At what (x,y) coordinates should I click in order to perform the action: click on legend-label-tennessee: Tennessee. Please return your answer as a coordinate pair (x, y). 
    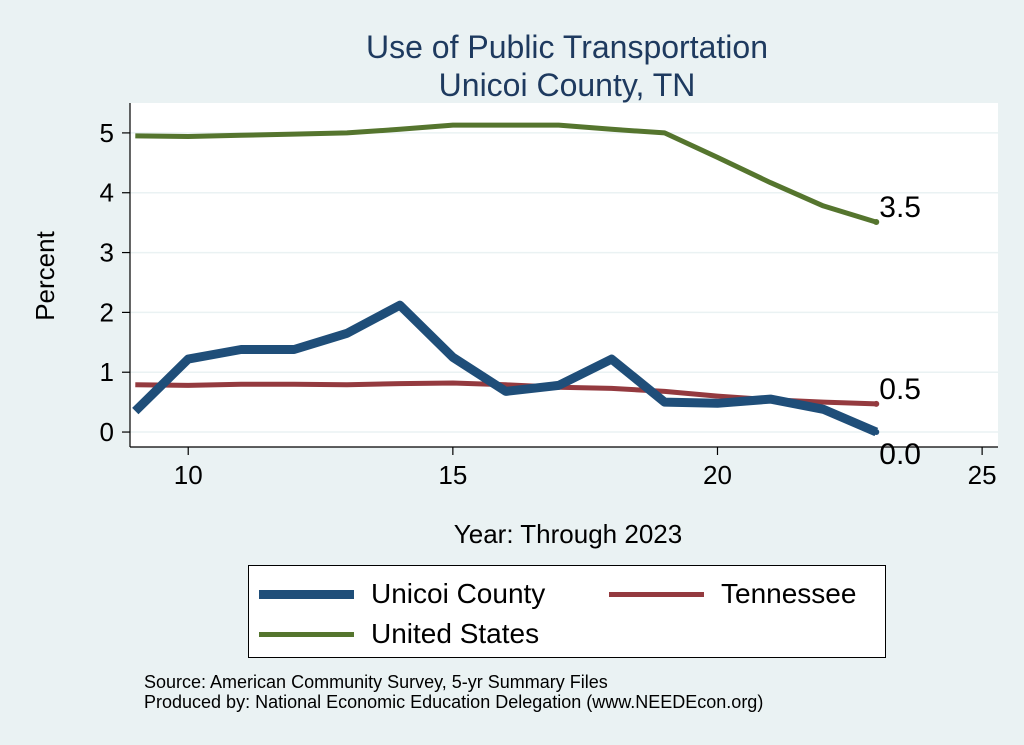
    Looking at the image, I should click on (789, 593).